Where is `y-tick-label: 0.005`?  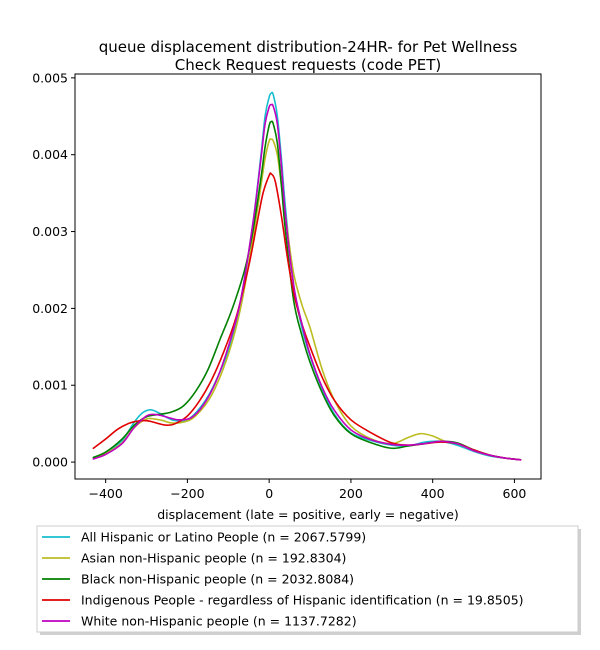
y-tick-label: 0.005 is located at coordinates (50, 77).